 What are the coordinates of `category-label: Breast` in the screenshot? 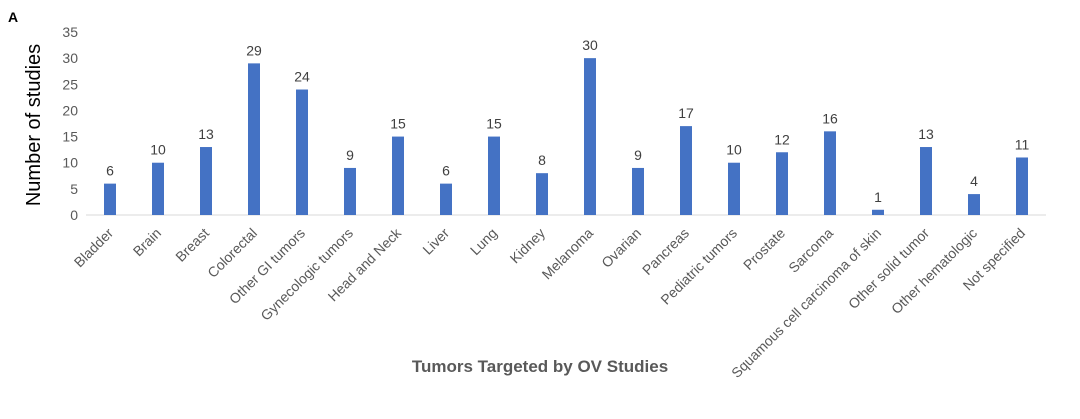 It's located at (192, 245).